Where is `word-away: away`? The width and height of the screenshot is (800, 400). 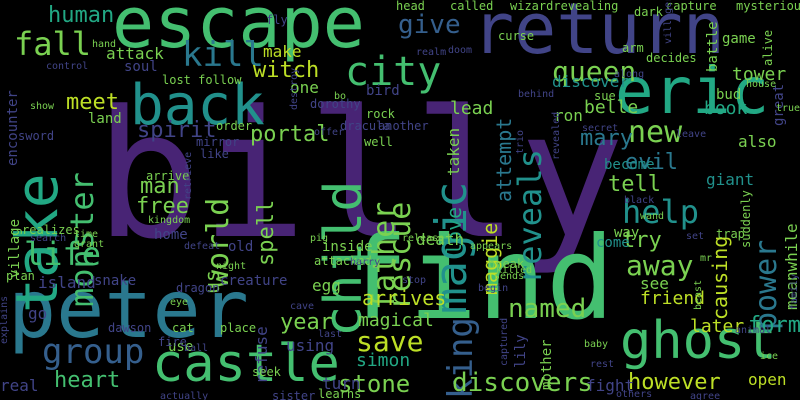 word-away: away is located at coordinates (660, 265).